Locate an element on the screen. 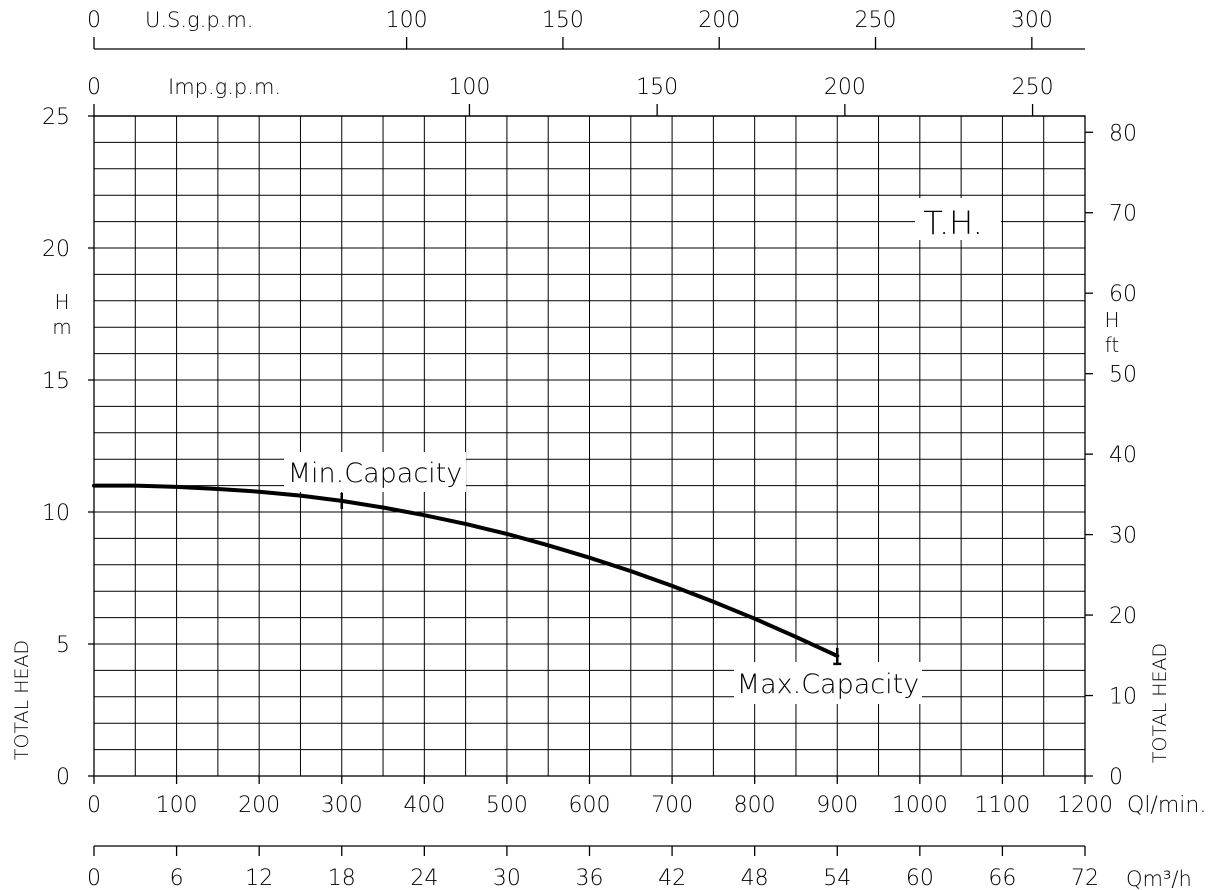 The image size is (1213, 890). secondary-axis-tick-label: 30 is located at coordinates (507, 878).